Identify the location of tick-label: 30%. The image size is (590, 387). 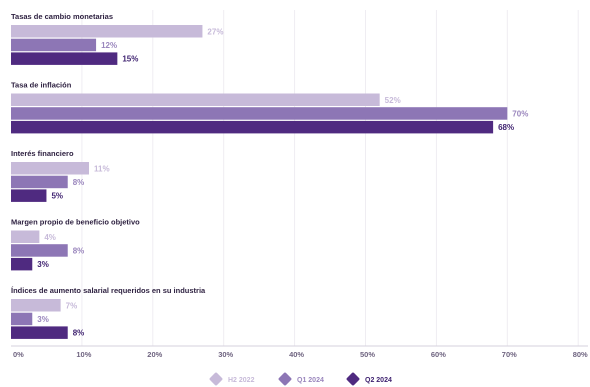
(225, 354).